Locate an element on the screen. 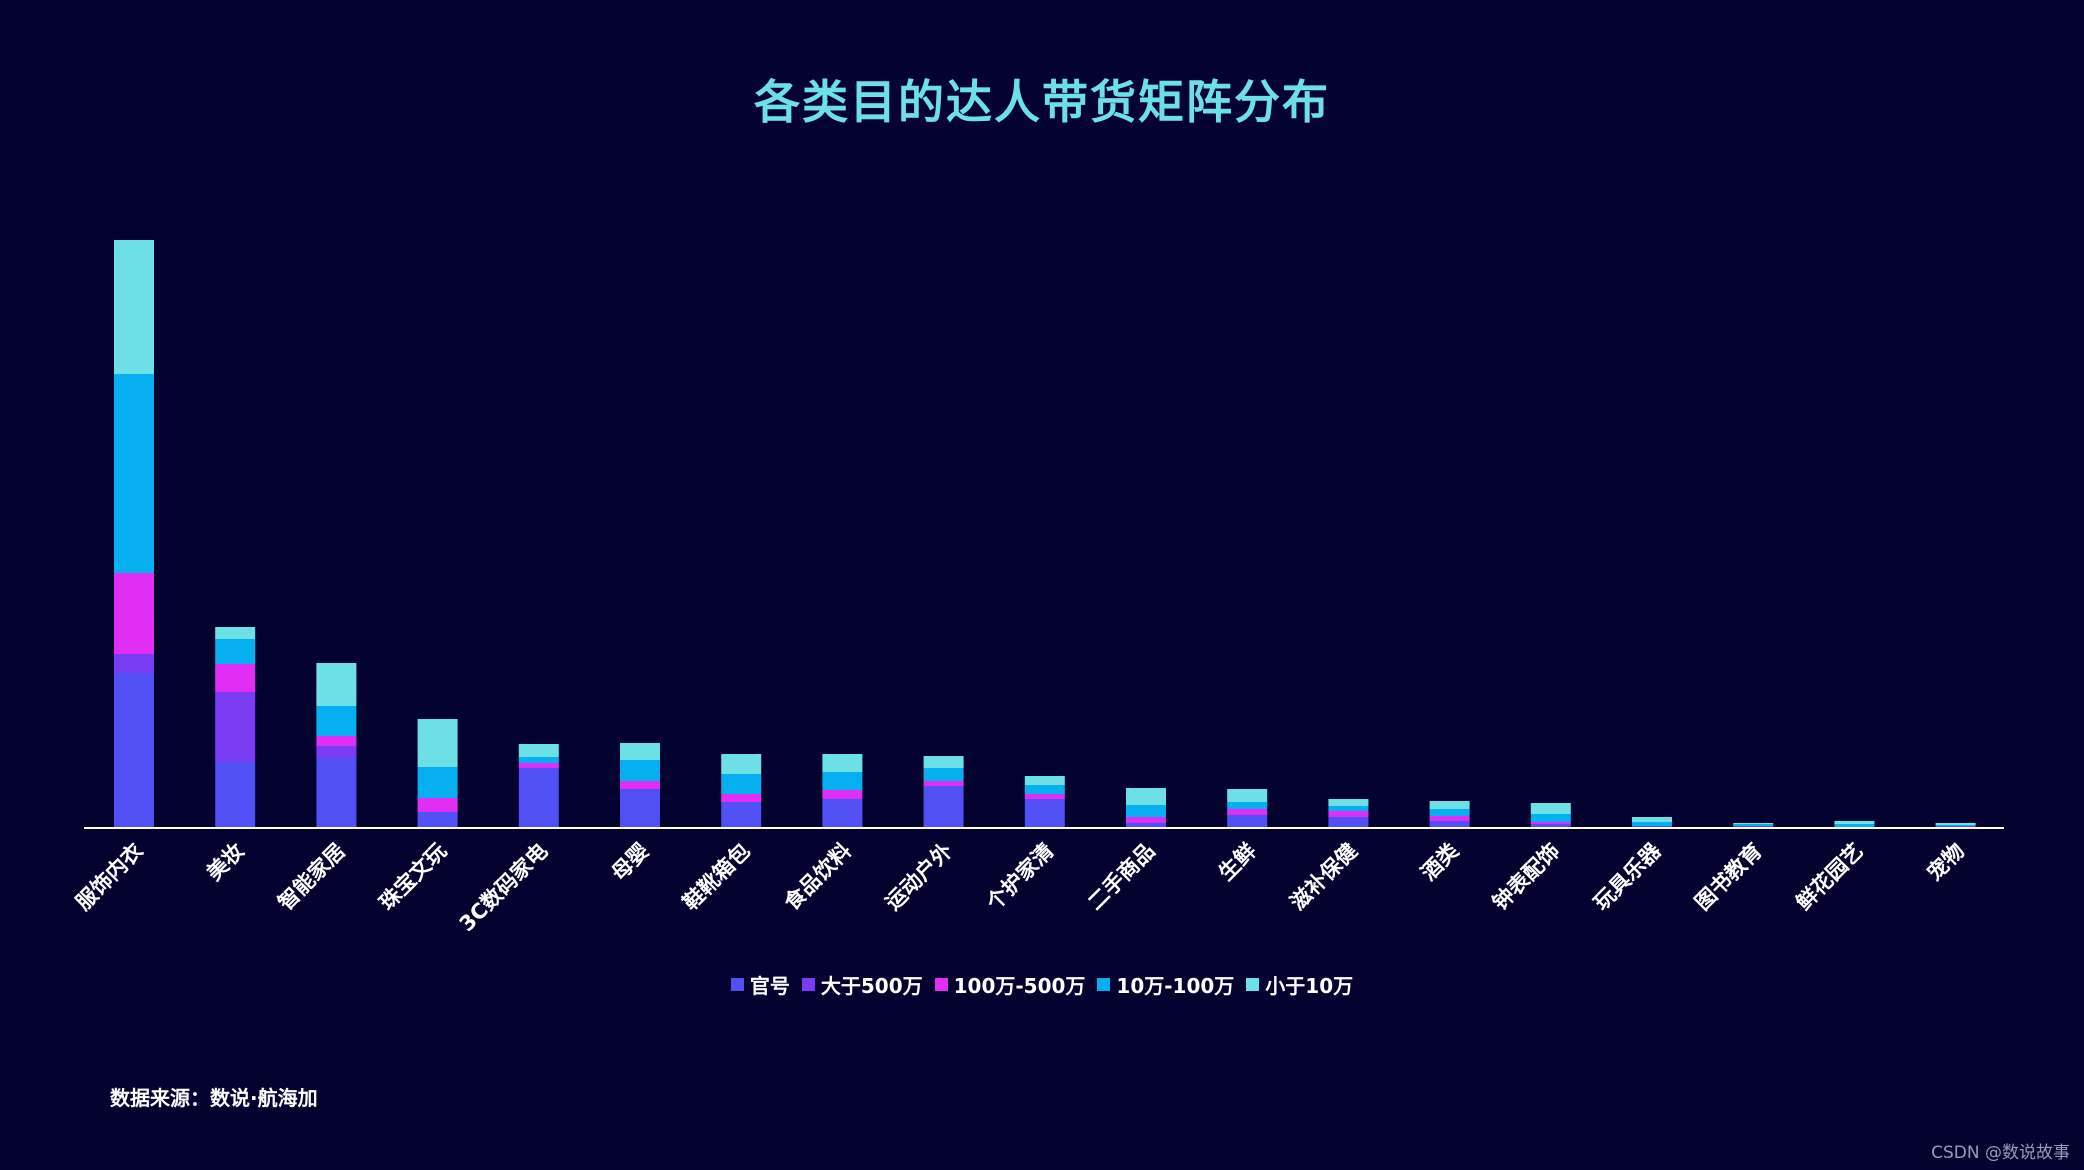  x-tick-label: 个护家清 is located at coordinates (1020, 877).